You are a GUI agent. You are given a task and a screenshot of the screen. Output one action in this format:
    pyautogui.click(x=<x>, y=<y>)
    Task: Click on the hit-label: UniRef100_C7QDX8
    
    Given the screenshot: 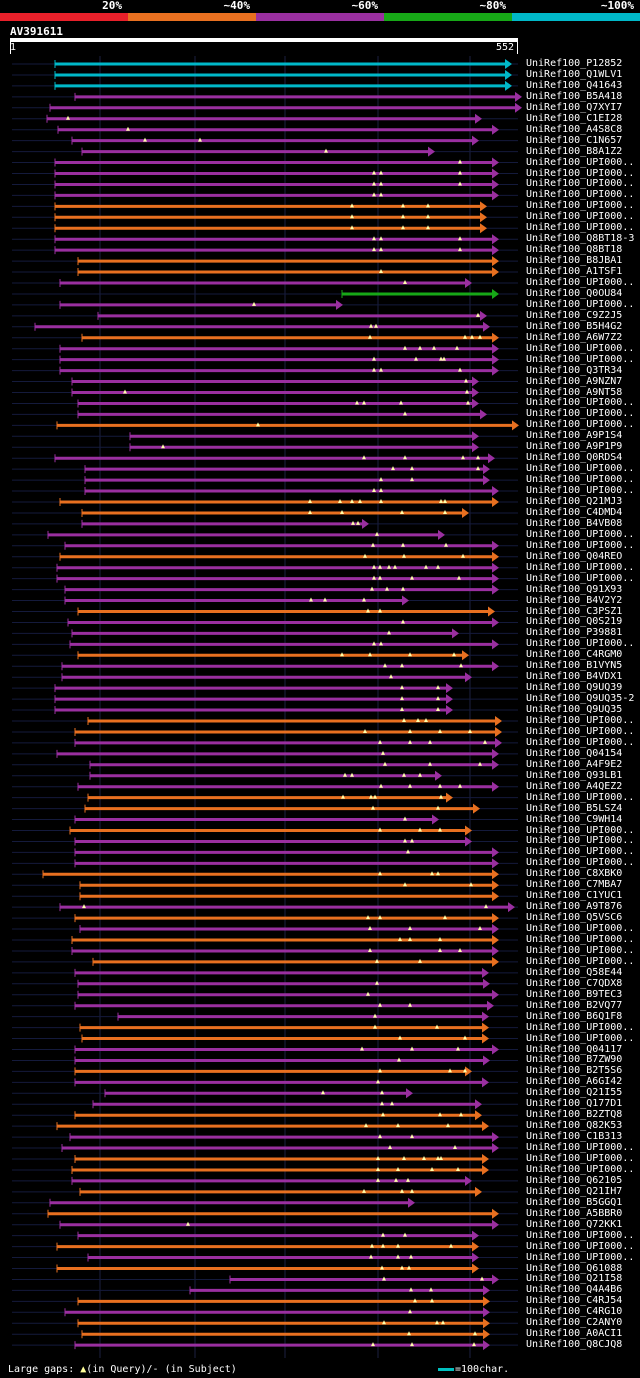 What is the action you would take?
    pyautogui.click(x=574, y=983)
    